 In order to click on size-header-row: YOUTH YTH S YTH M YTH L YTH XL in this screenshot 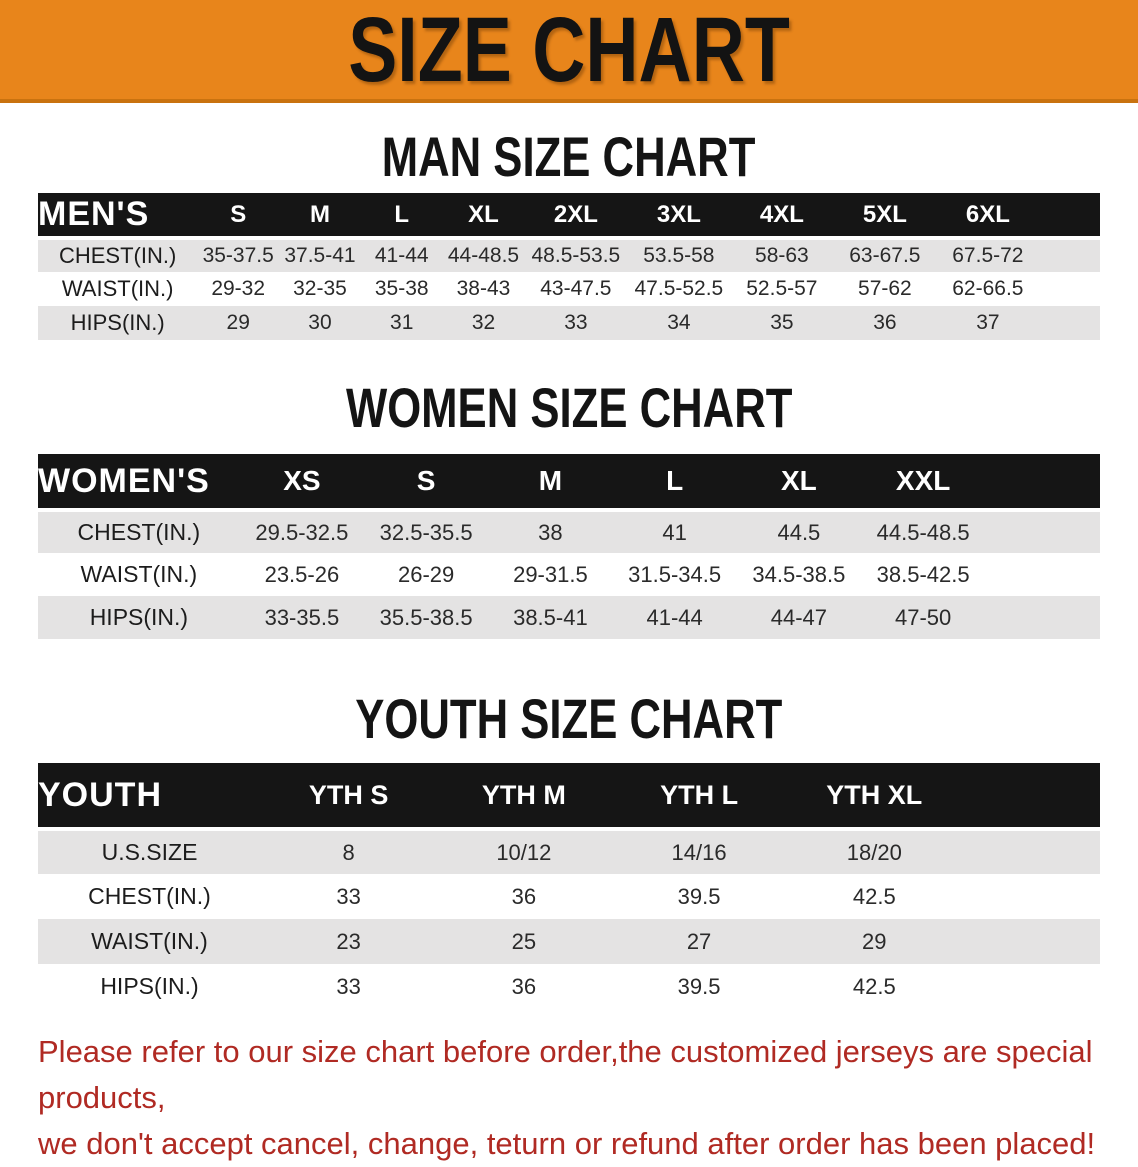, I will do `click(569, 796)`.